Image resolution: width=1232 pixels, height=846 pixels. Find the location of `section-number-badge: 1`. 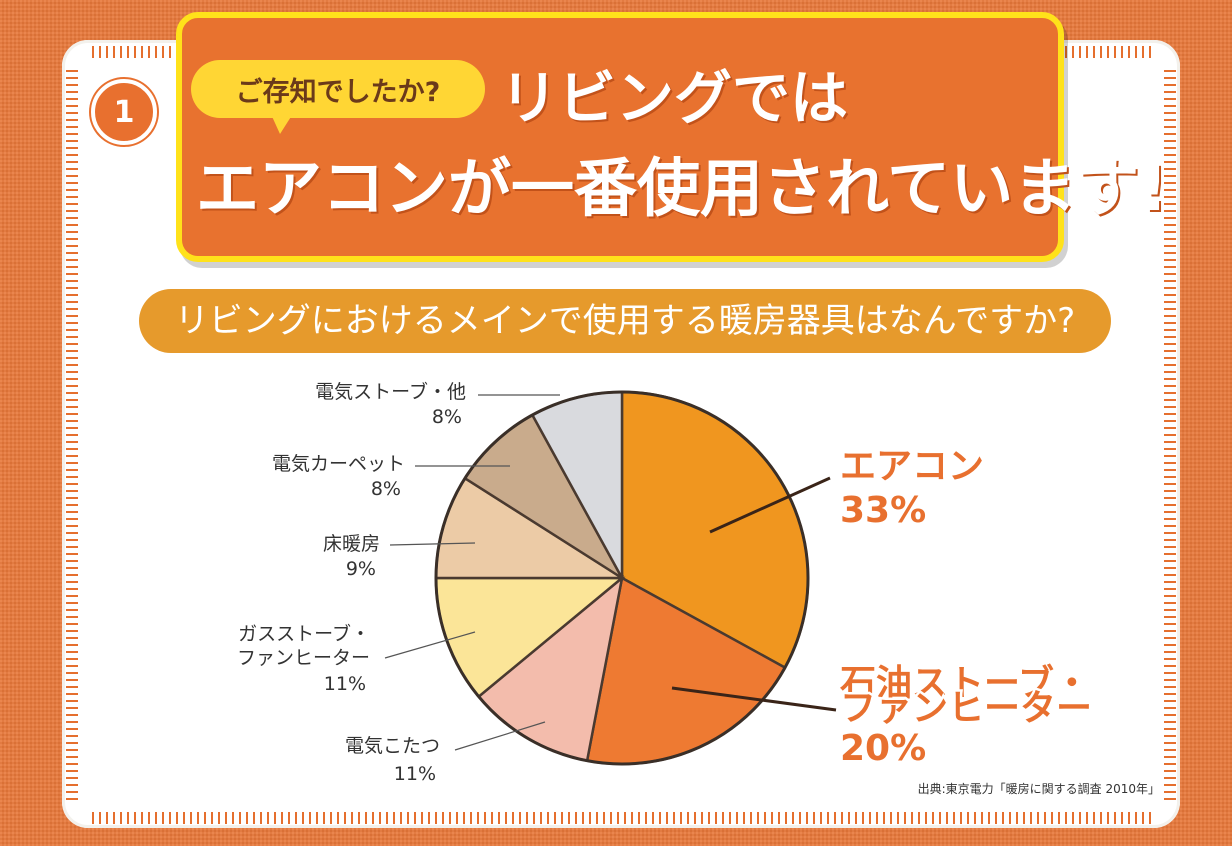

section-number-badge: 1 is located at coordinates (124, 112).